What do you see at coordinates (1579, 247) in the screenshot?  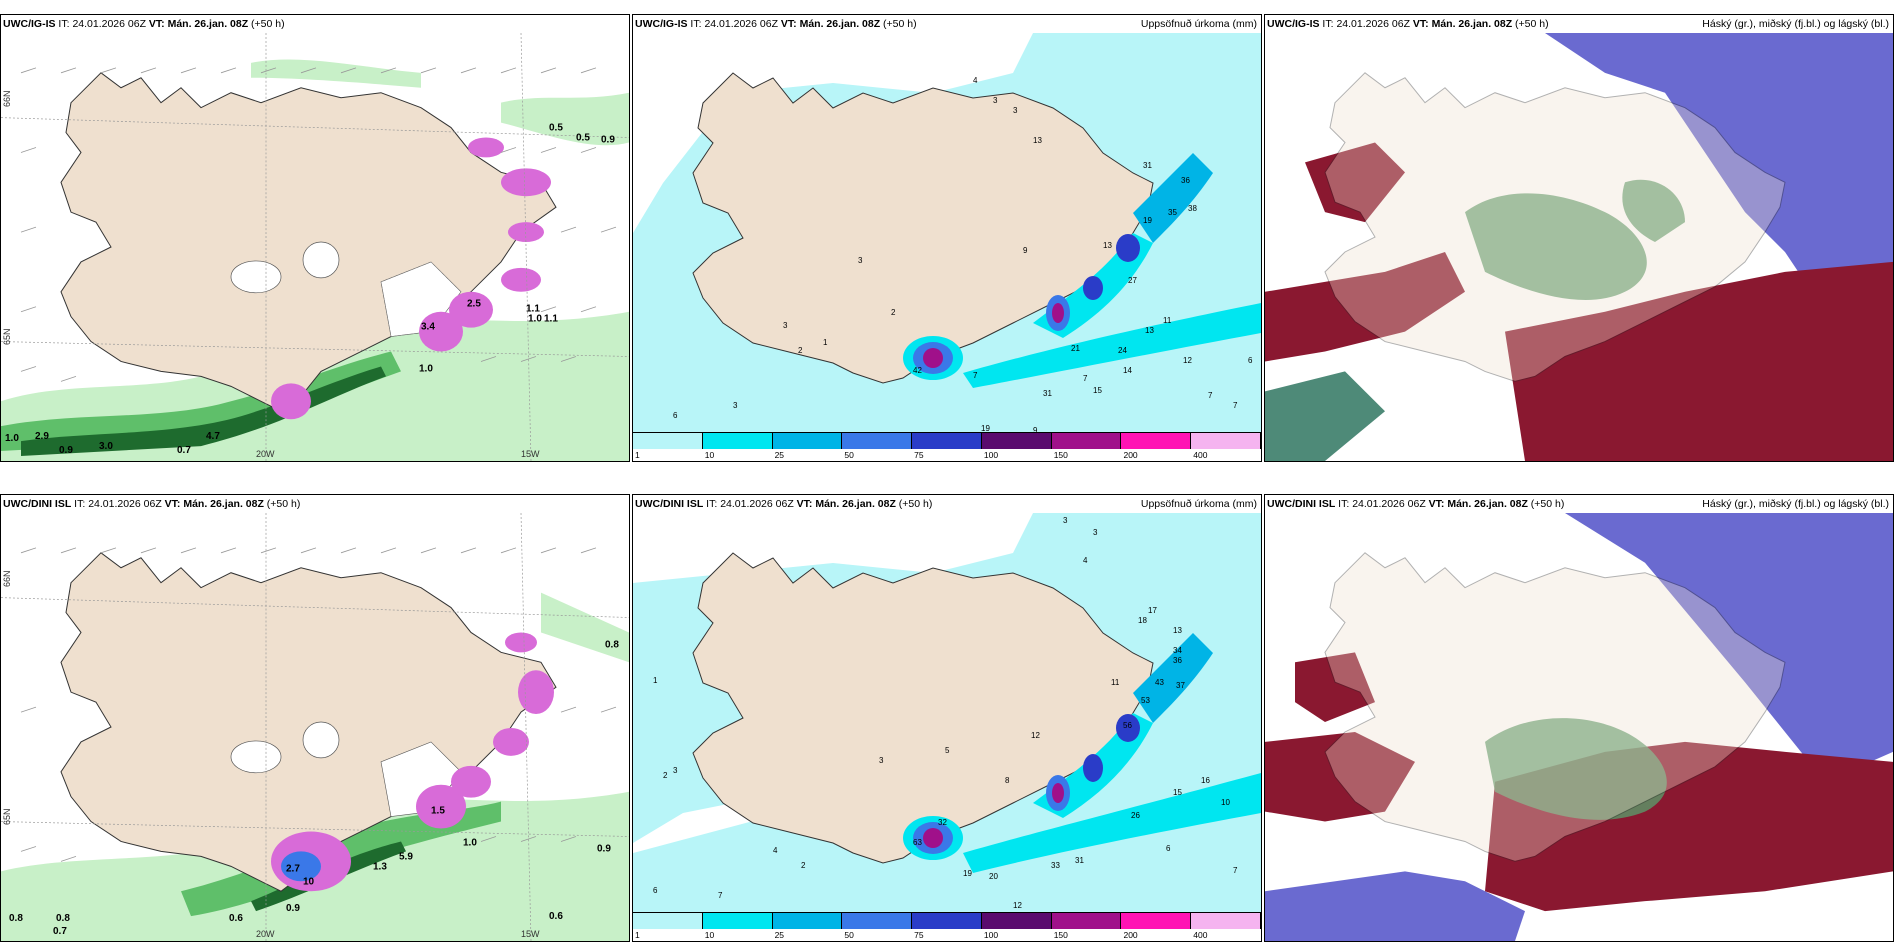 I see `cloud-cover-map` at bounding box center [1579, 247].